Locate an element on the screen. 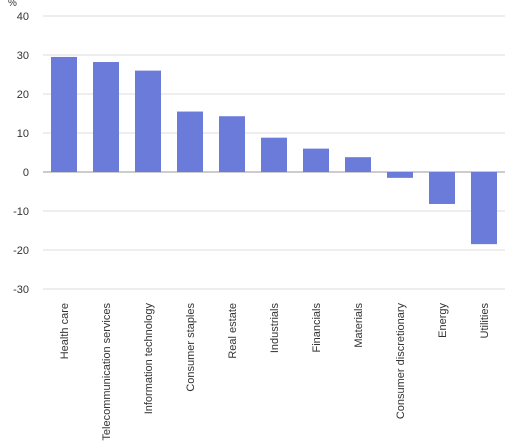 This screenshot has width=530, height=442. x-category-label: Industrials is located at coordinates (275, 328).